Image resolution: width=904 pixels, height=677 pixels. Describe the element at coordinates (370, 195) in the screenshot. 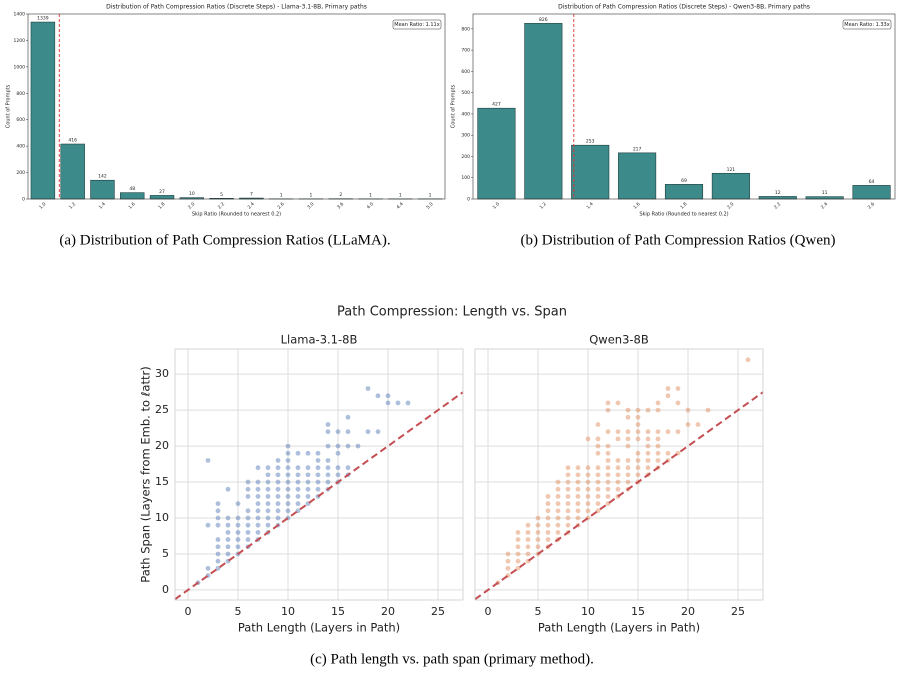

I see `value-label: 1` at that location.